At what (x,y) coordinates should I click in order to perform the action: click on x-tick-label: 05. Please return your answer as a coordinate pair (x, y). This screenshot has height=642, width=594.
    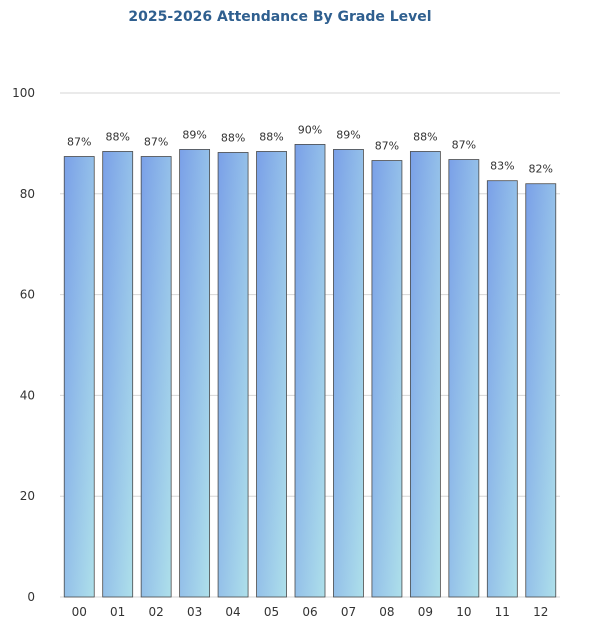
    Looking at the image, I should click on (271, 612).